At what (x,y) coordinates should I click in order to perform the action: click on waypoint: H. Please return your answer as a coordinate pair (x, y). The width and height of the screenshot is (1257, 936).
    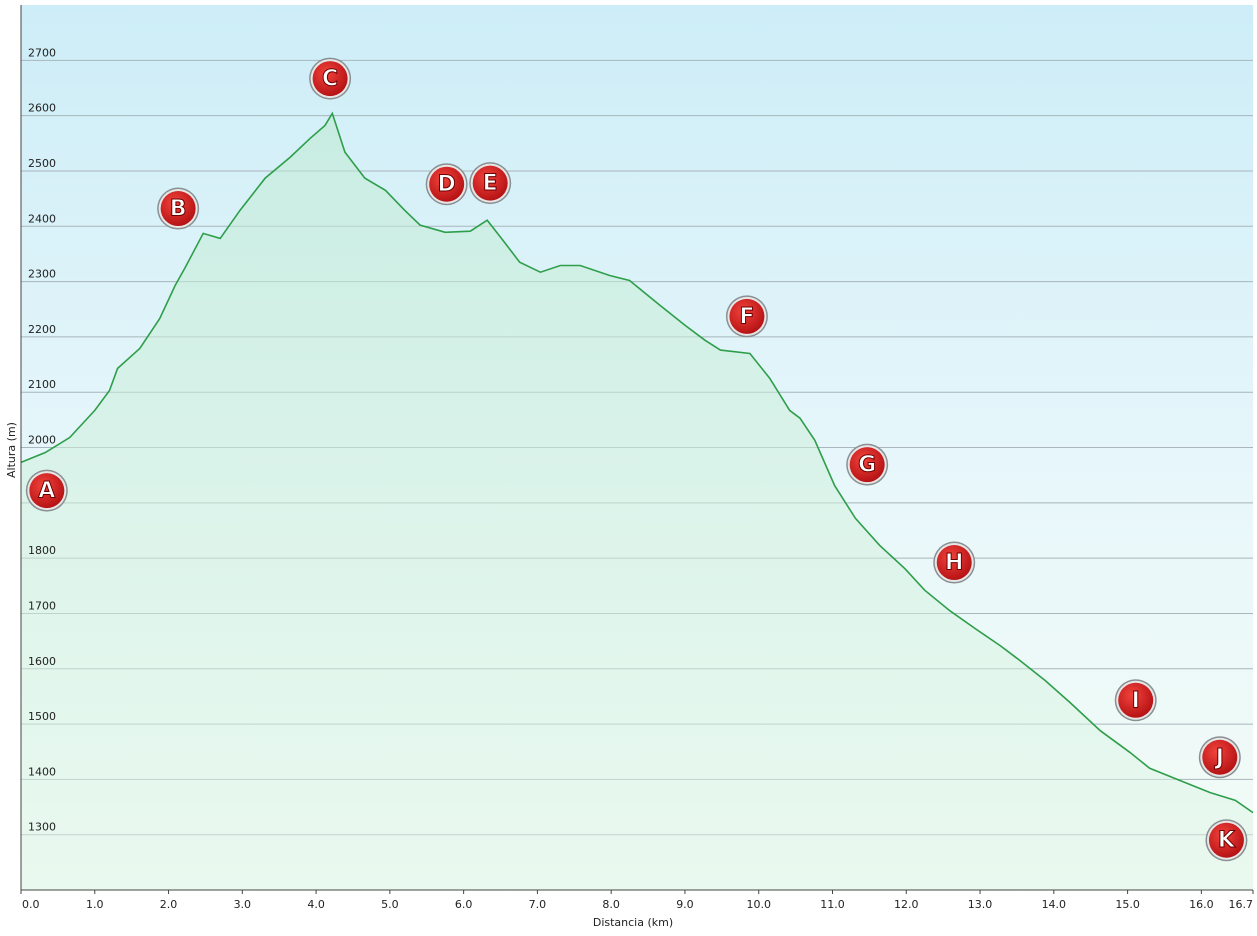
    Looking at the image, I should click on (954, 562).